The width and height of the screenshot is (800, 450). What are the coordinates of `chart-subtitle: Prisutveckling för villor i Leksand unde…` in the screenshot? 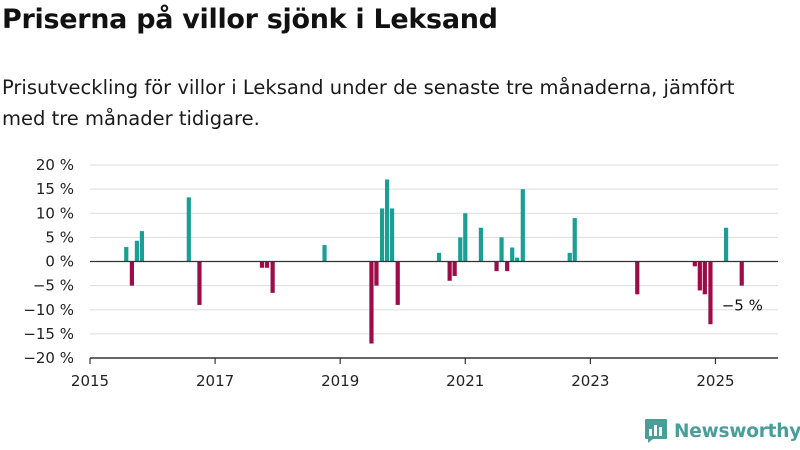 It's located at (368, 103).